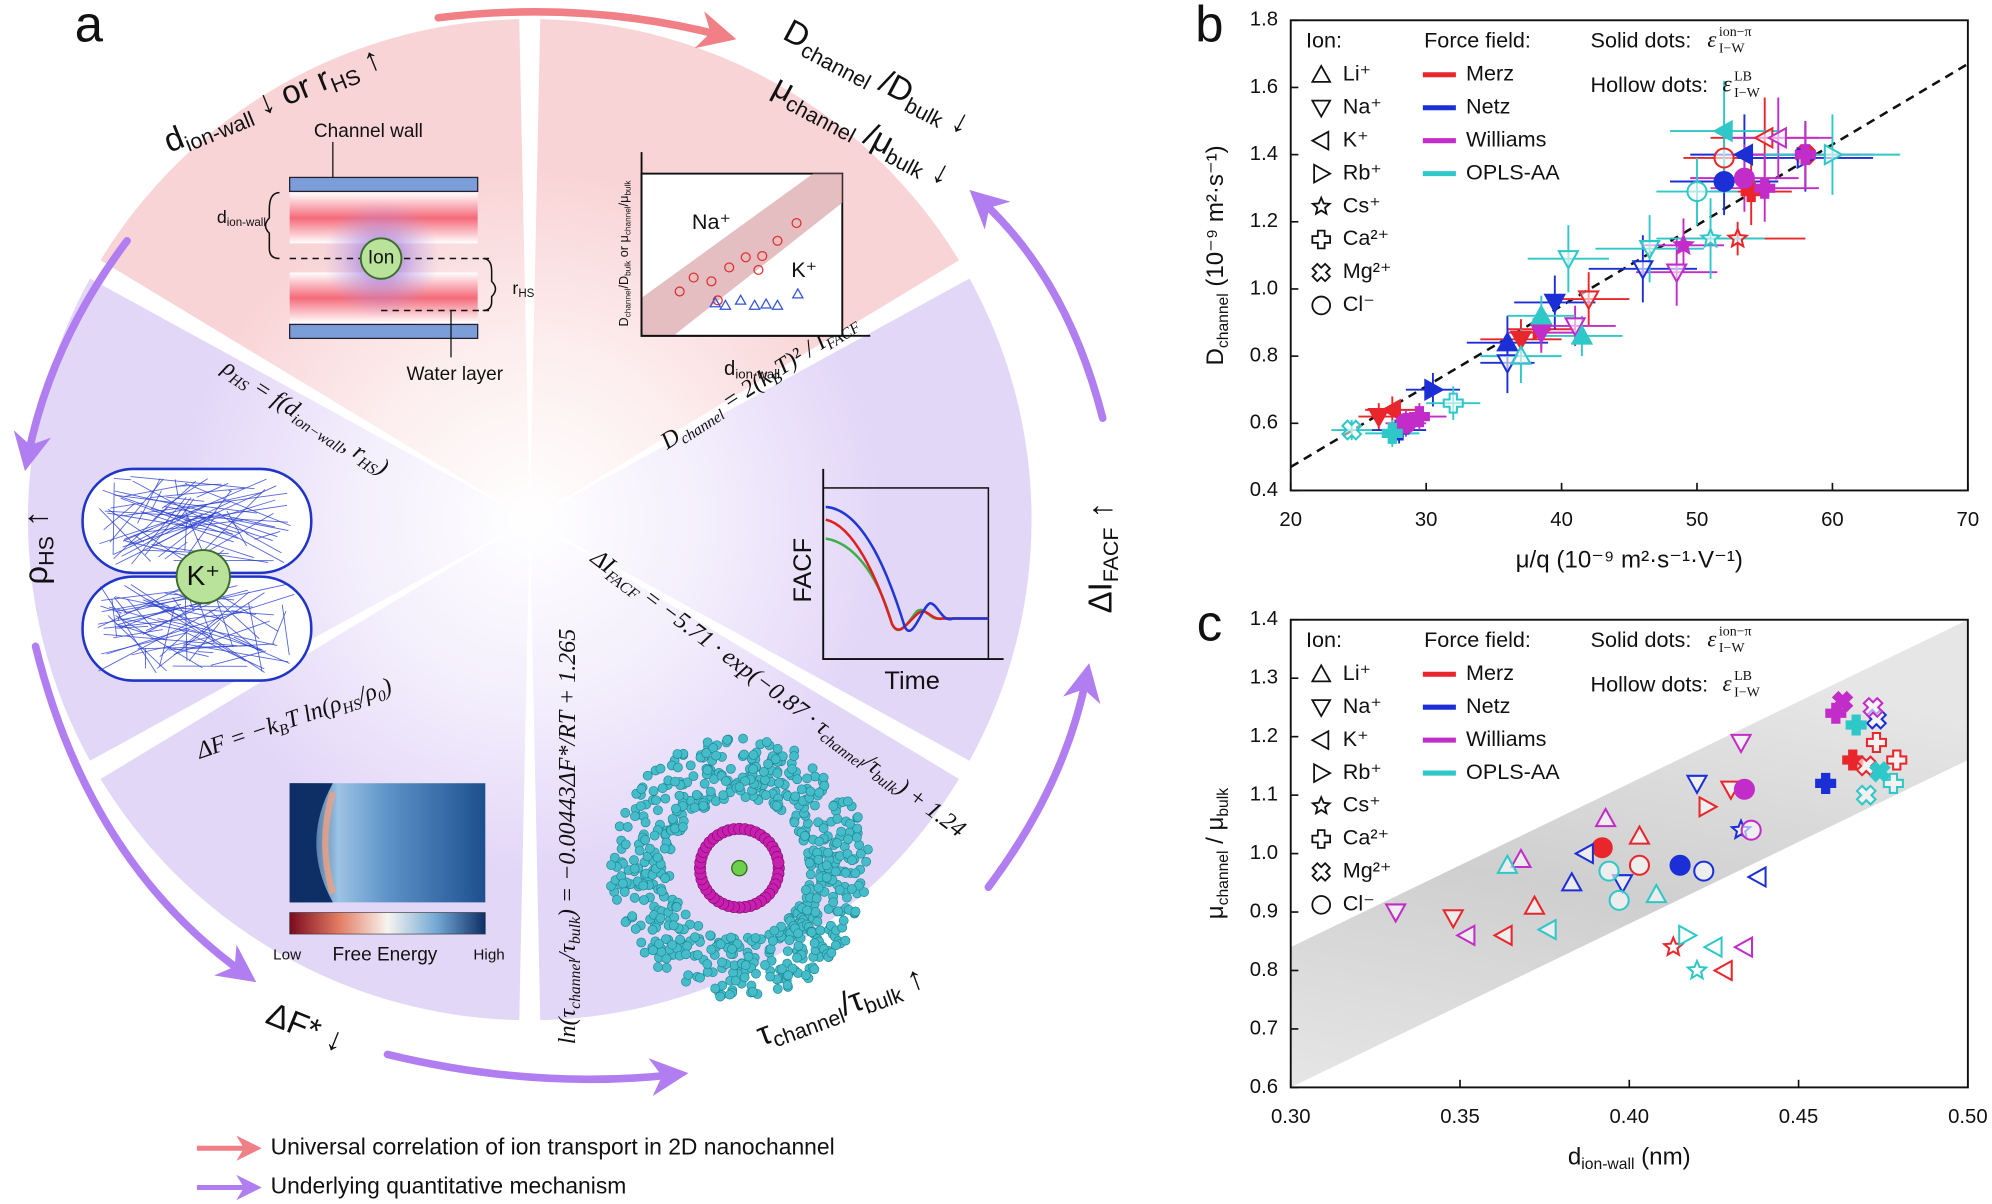 Image resolution: width=1992 pixels, height=1204 pixels. What do you see at coordinates (624, 321) in the screenshot?
I see `text-part: D` at bounding box center [624, 321].